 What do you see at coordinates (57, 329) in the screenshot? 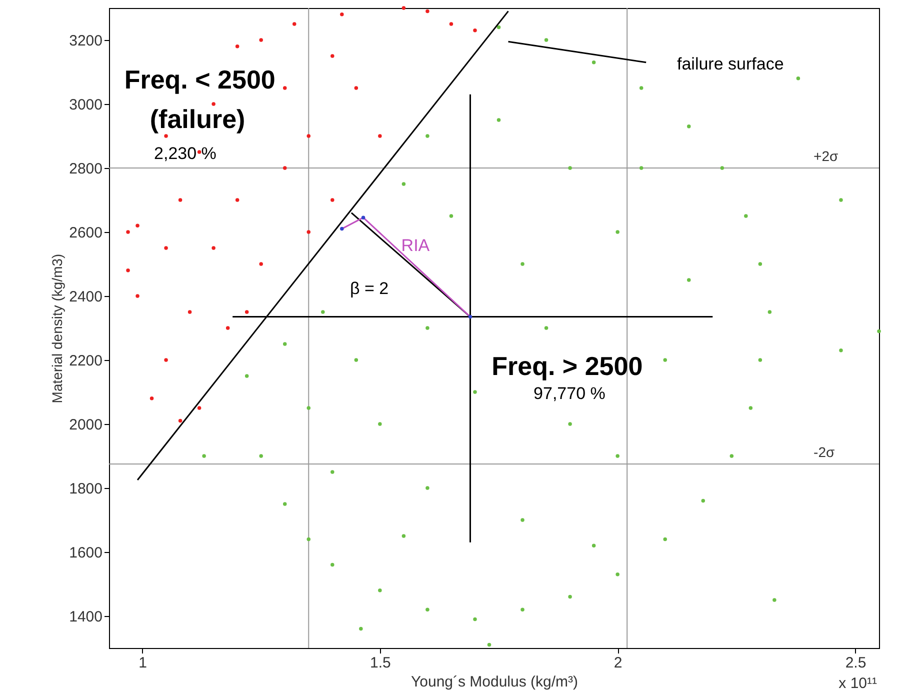
I see `y-axis-title: Material density (kg/m3)` at bounding box center [57, 329].